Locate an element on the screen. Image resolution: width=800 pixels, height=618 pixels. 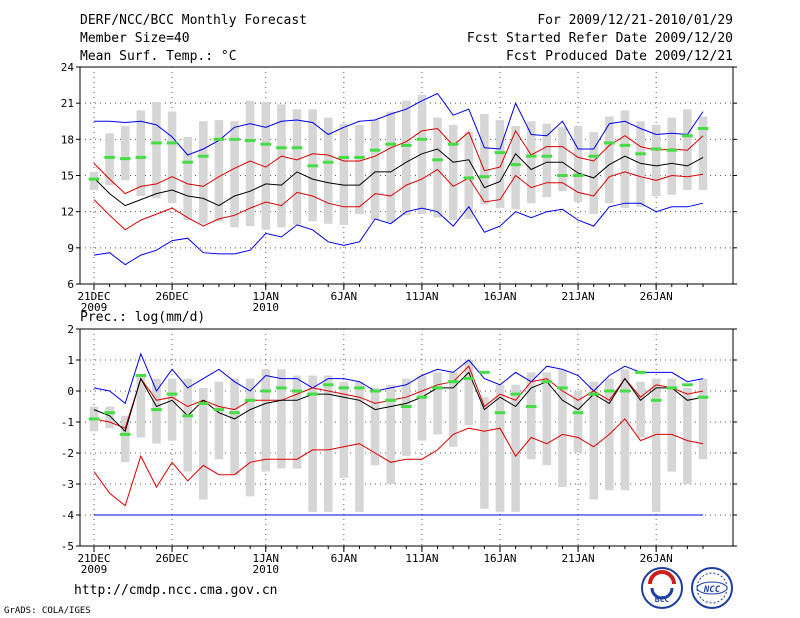
y-tick-label: 6 is located at coordinates (70, 284).